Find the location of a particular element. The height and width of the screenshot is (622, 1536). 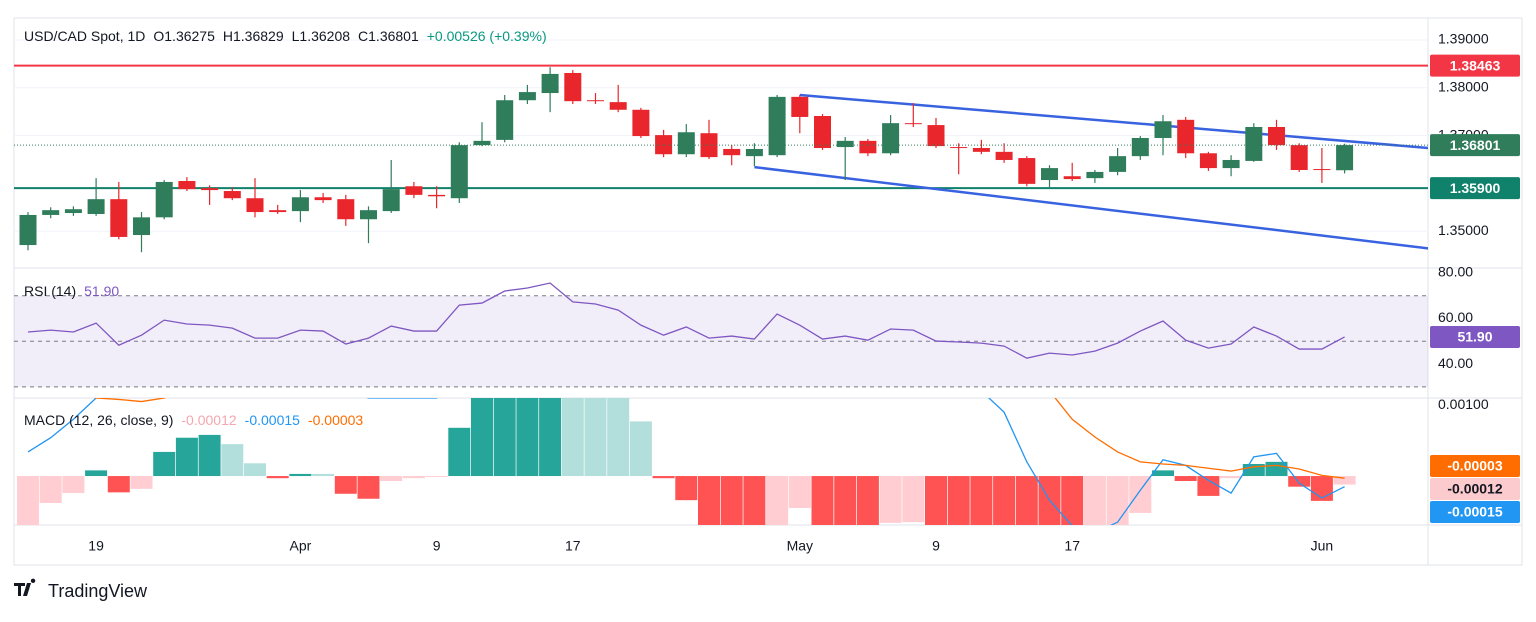

x-tick-label: Jun is located at coordinates (1322, 546).